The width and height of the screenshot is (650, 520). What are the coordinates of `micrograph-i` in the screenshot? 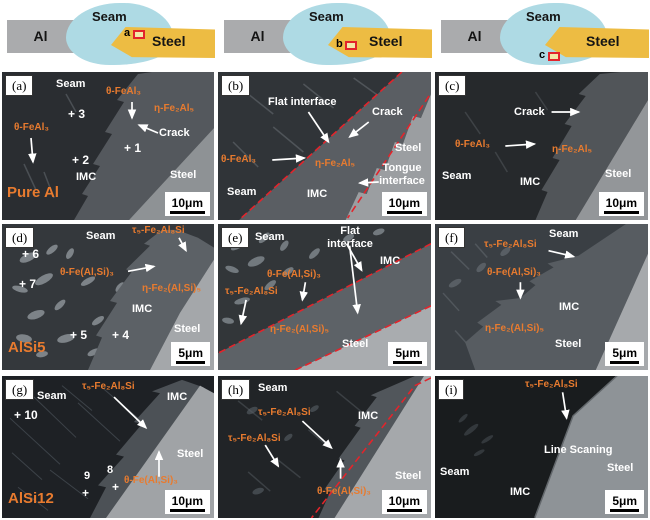 It's located at (541, 447).